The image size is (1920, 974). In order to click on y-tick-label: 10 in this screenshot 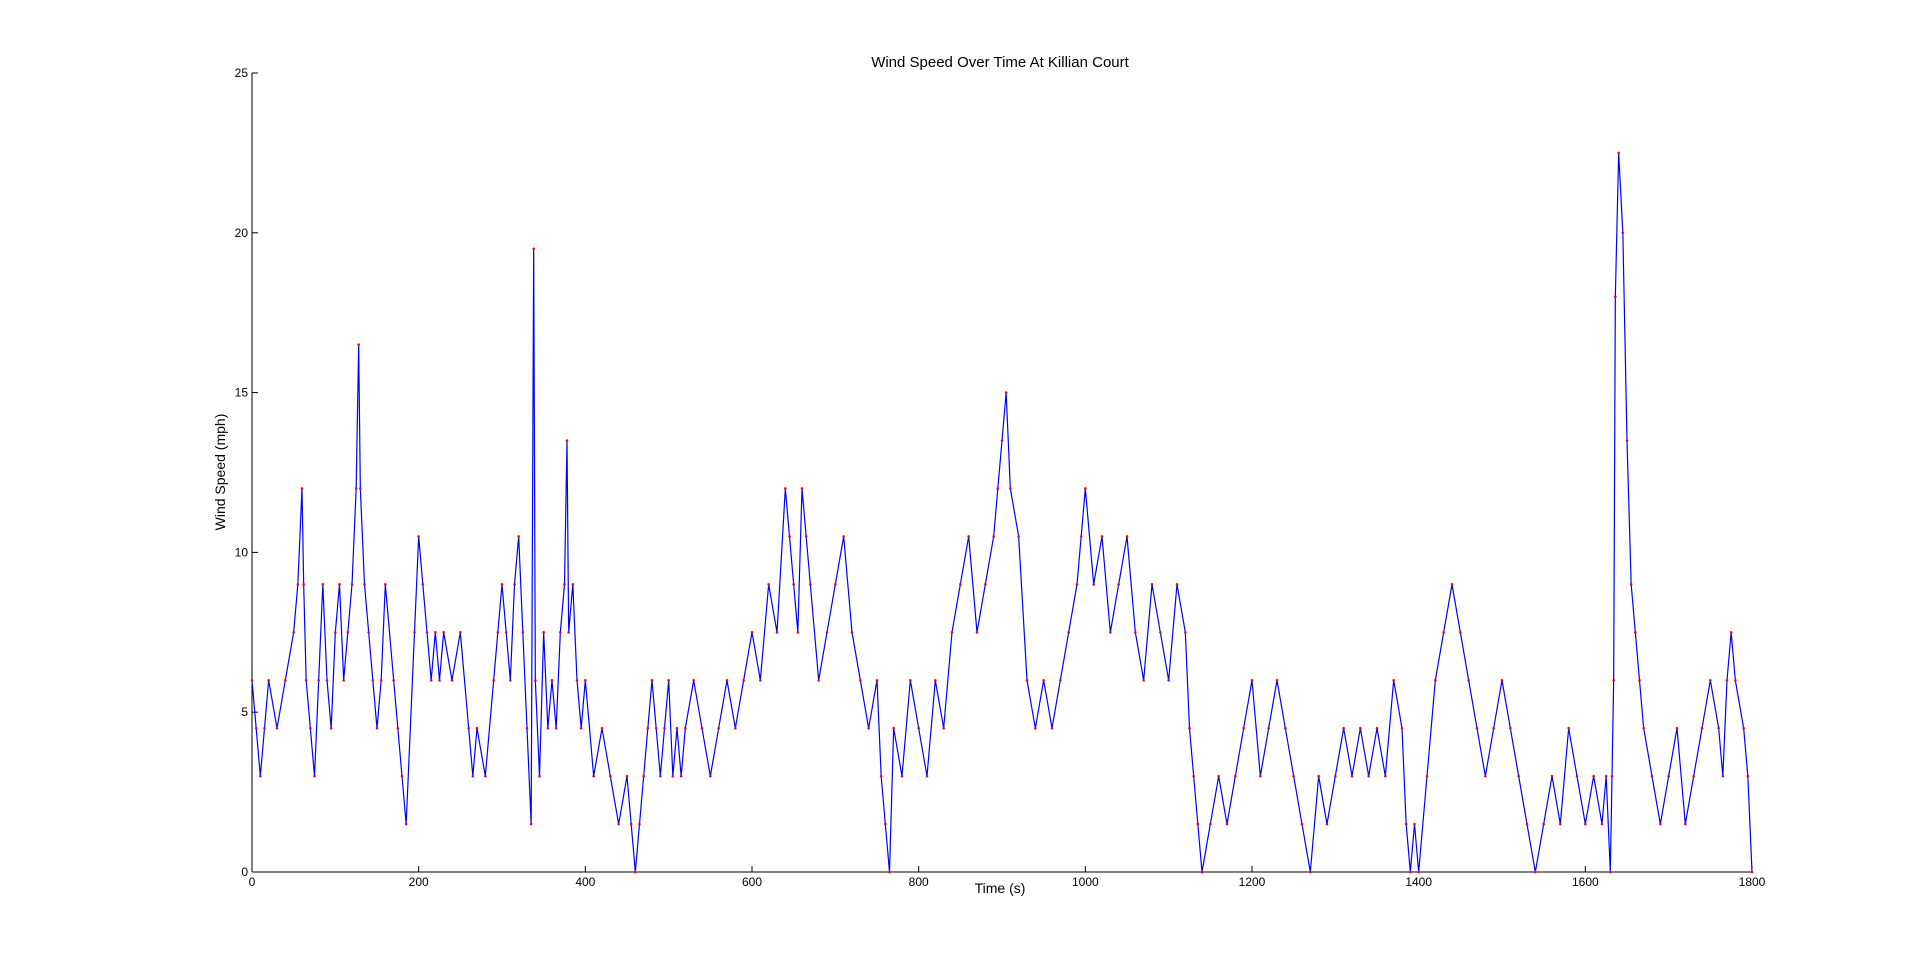, I will do `click(242, 552)`.